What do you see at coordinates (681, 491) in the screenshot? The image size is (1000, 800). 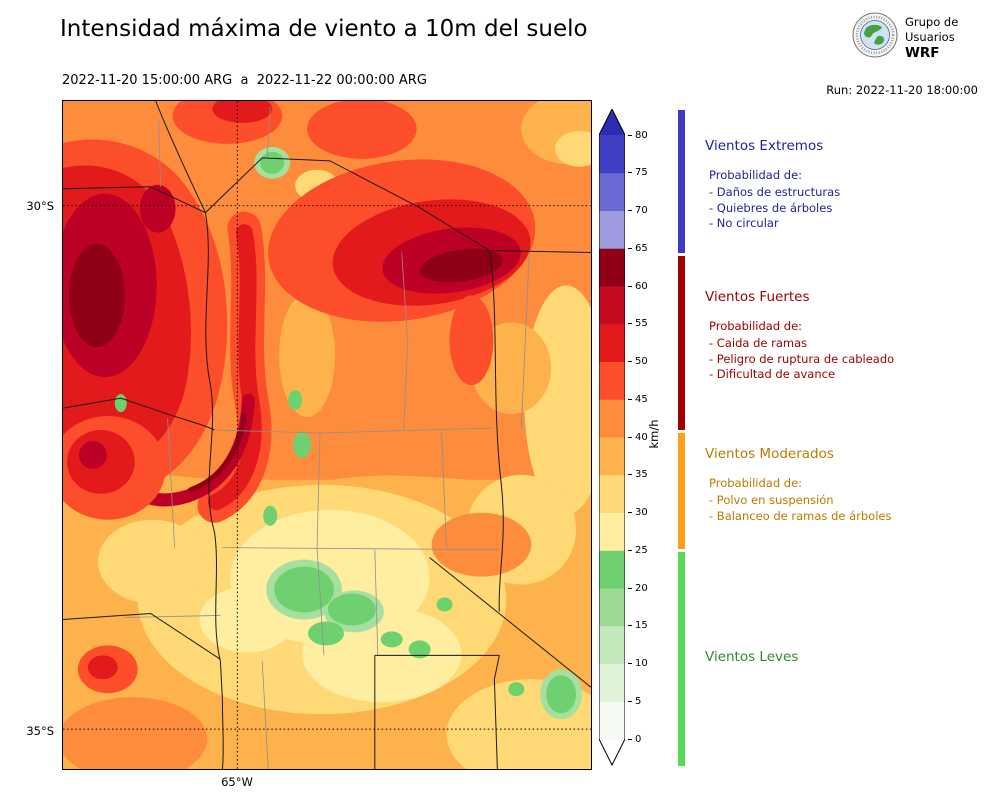 I see `category-bar-moderados` at bounding box center [681, 491].